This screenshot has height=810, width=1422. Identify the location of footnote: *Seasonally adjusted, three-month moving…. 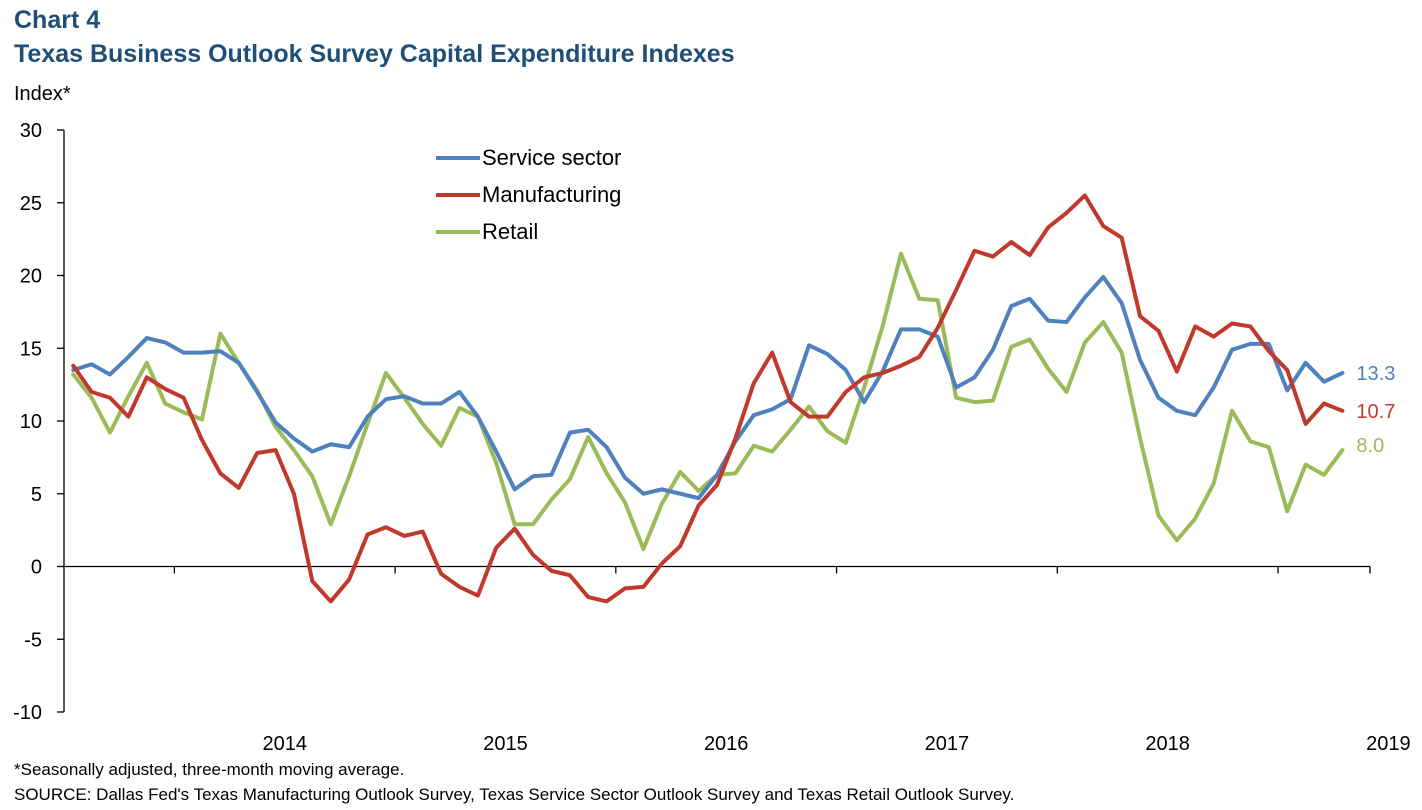
(209, 769).